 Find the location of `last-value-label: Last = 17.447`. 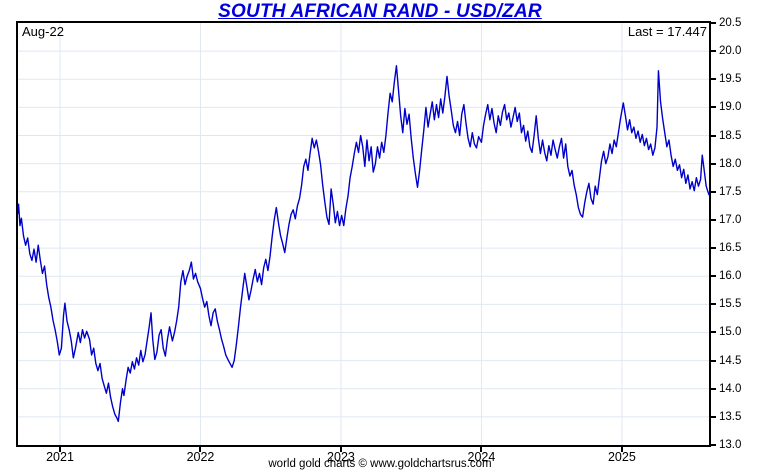

last-value-label: Last = 17.447 is located at coordinates (667, 31).